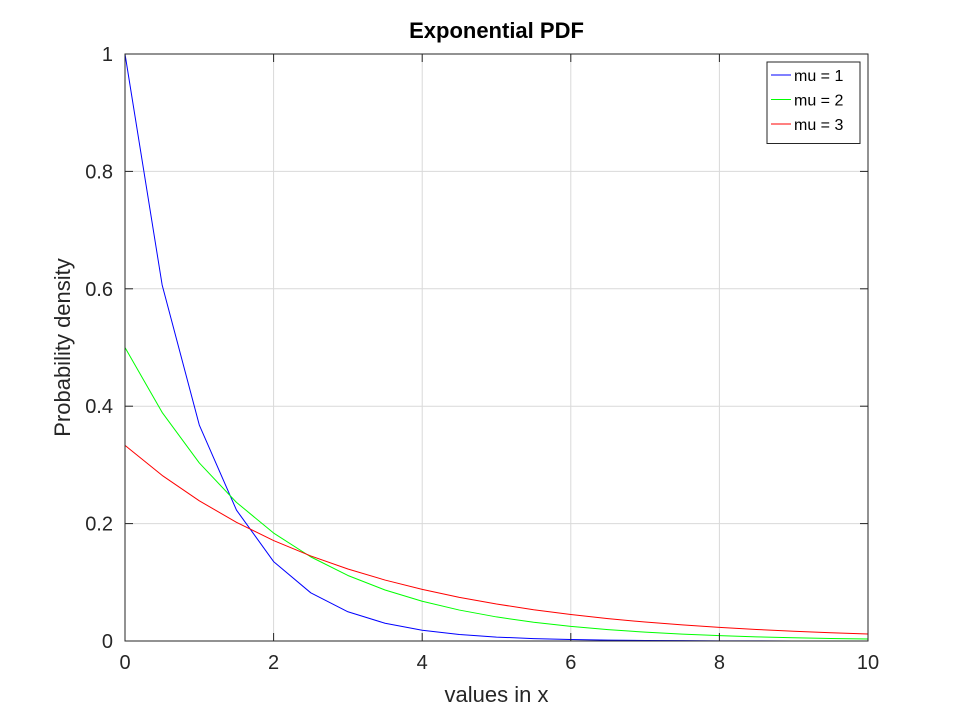  What do you see at coordinates (496, 30) in the screenshot?
I see `chart-title: Exponential PDF` at bounding box center [496, 30].